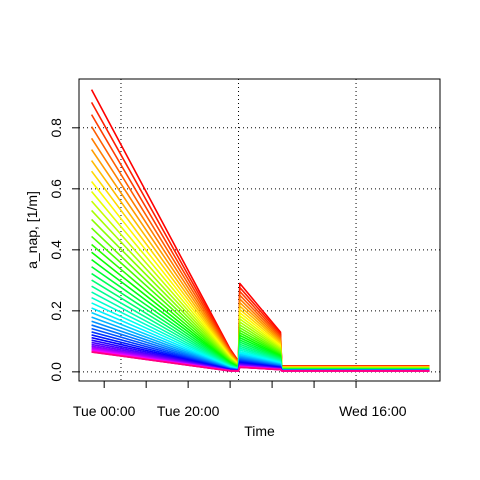 Image resolution: width=480 pixels, height=480 pixels. I want to click on x-axis-title: Time, so click(259, 431).